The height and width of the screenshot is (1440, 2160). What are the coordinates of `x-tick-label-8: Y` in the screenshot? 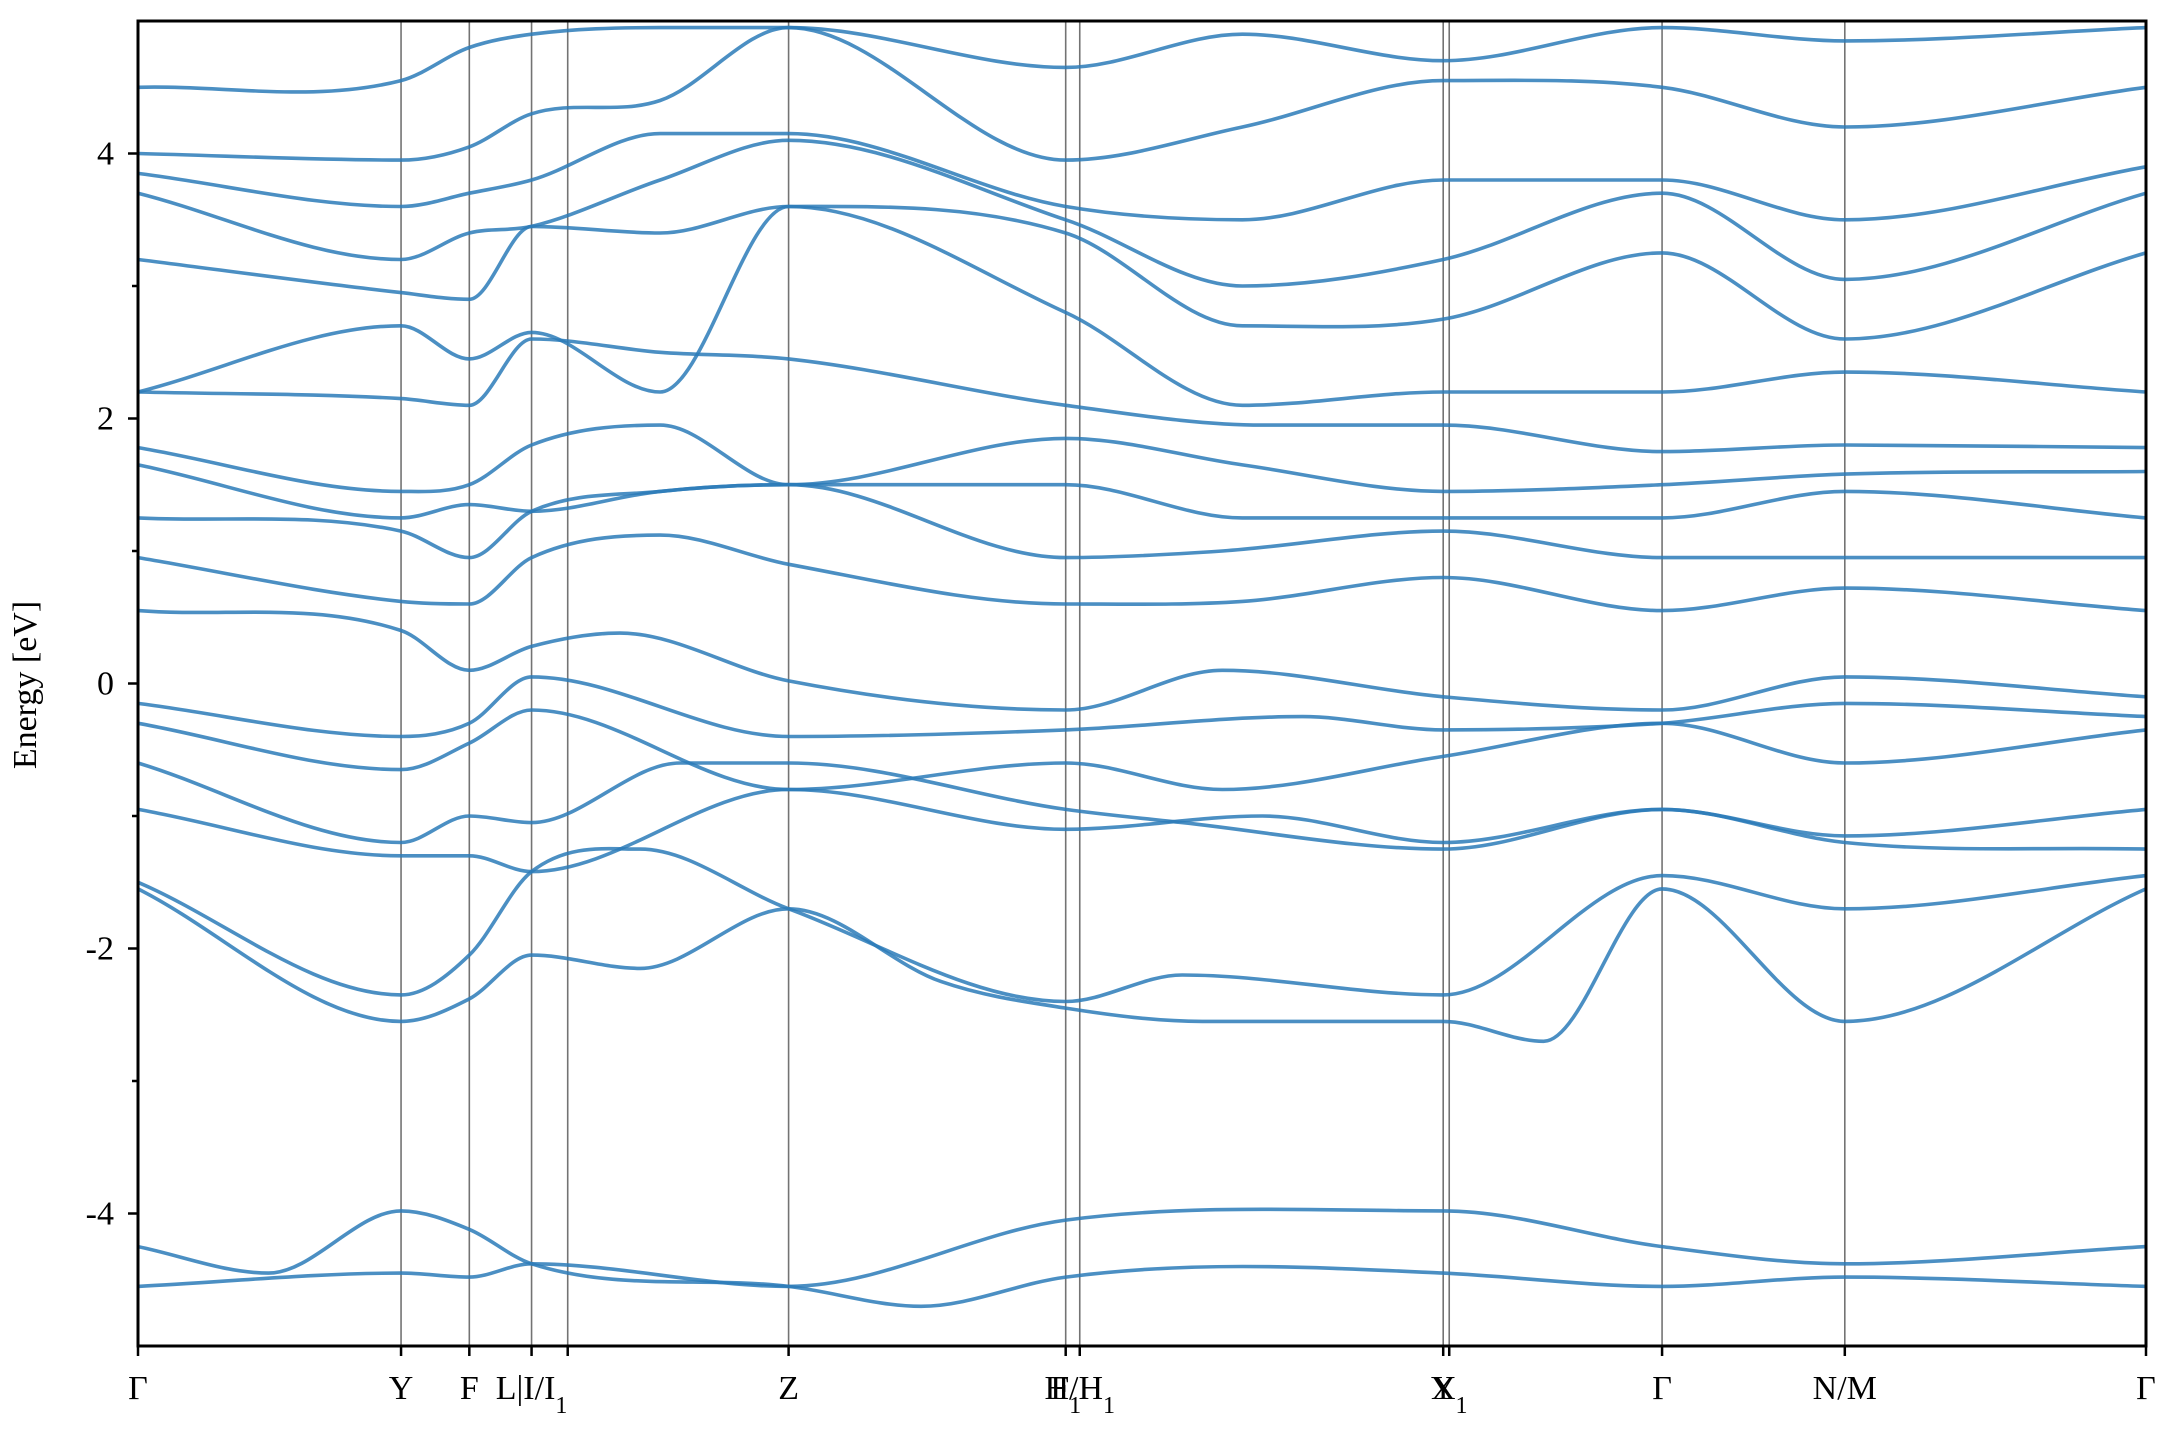 It's located at (1443, 1388).